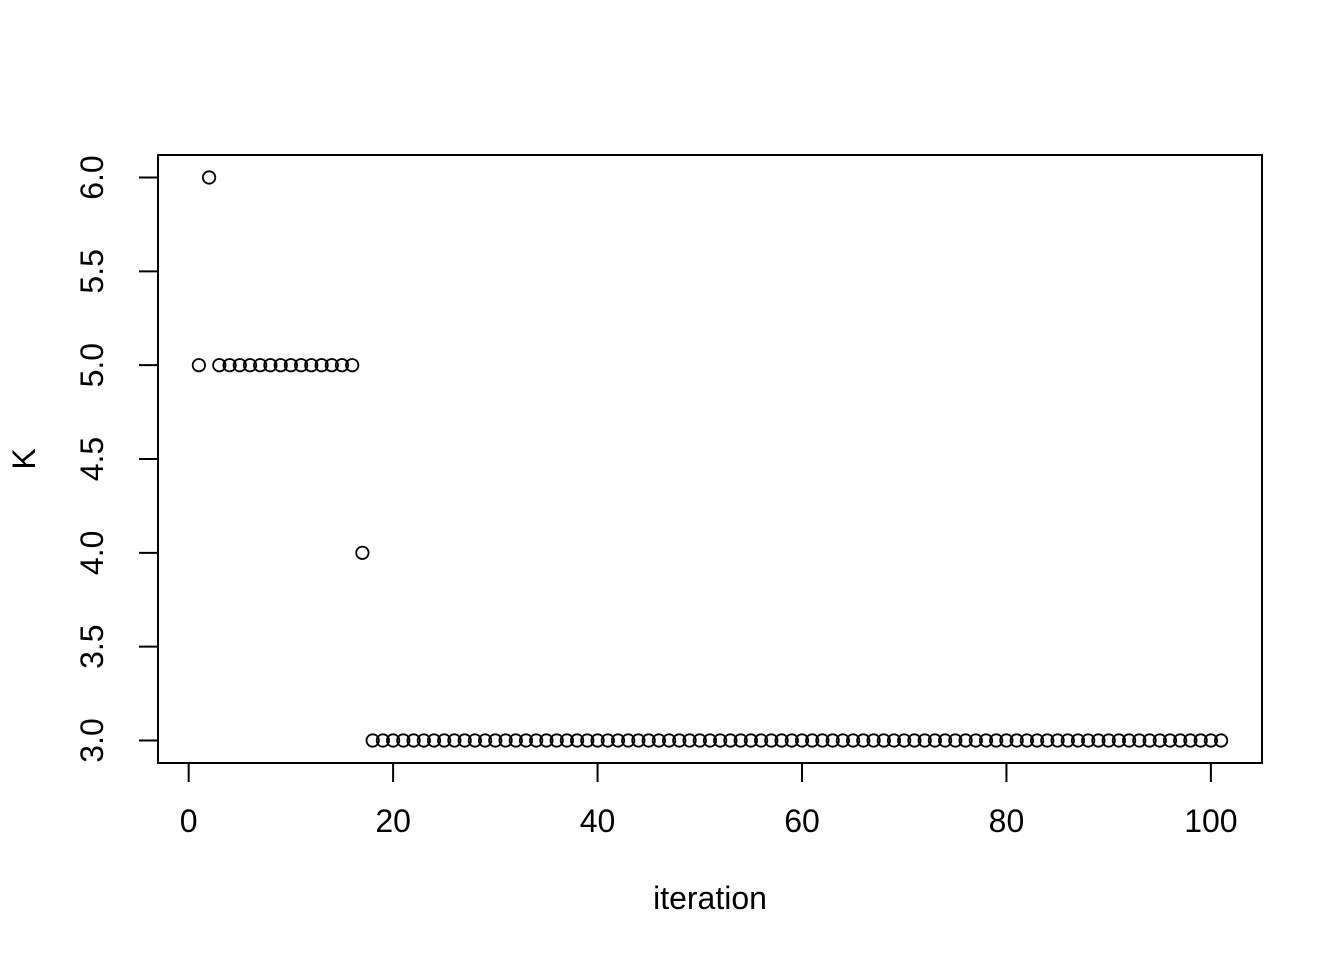 Image resolution: width=1344 pixels, height=960 pixels. I want to click on x-tick-label: 40, so click(598, 821).